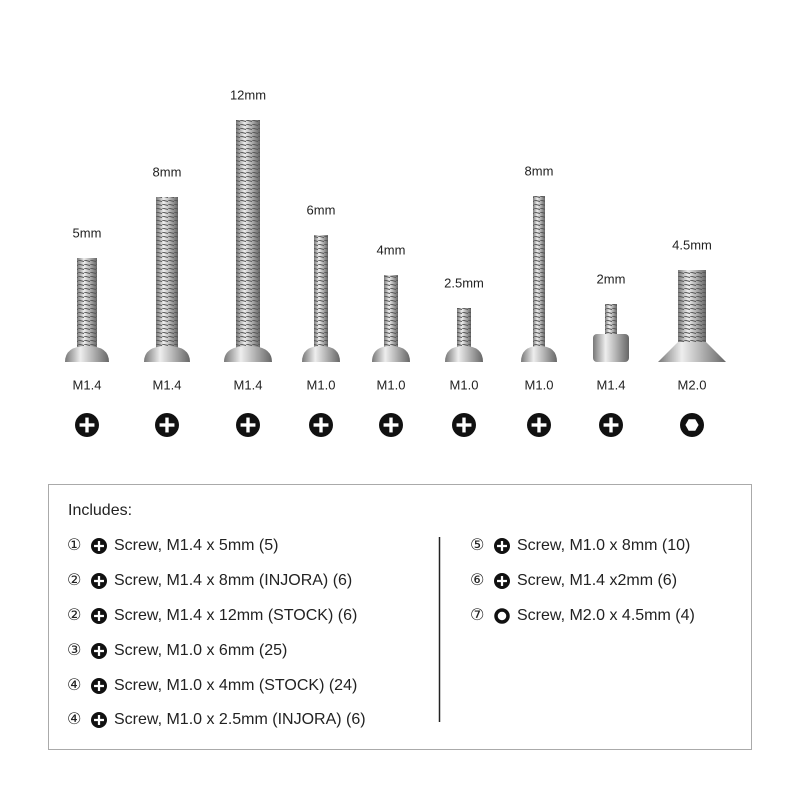  What do you see at coordinates (321, 209) in the screenshot?
I see `length-label: 6mm` at bounding box center [321, 209].